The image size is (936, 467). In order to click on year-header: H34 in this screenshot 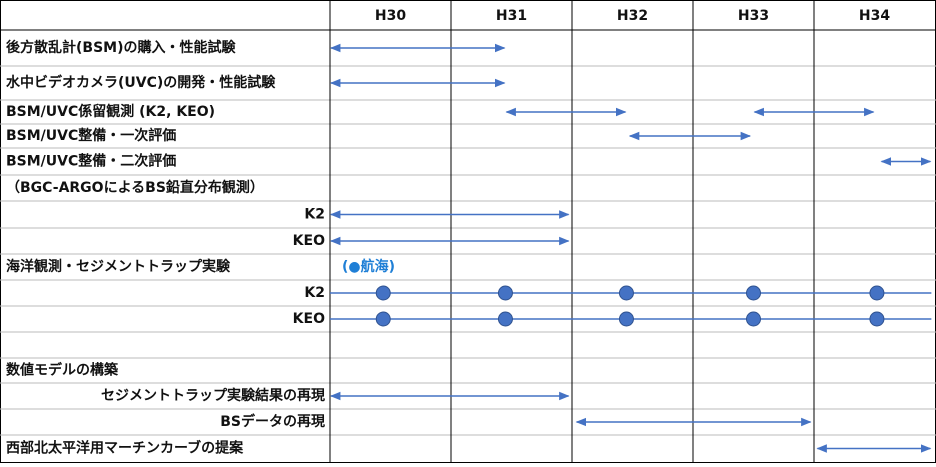, I will do `click(874, 16)`.